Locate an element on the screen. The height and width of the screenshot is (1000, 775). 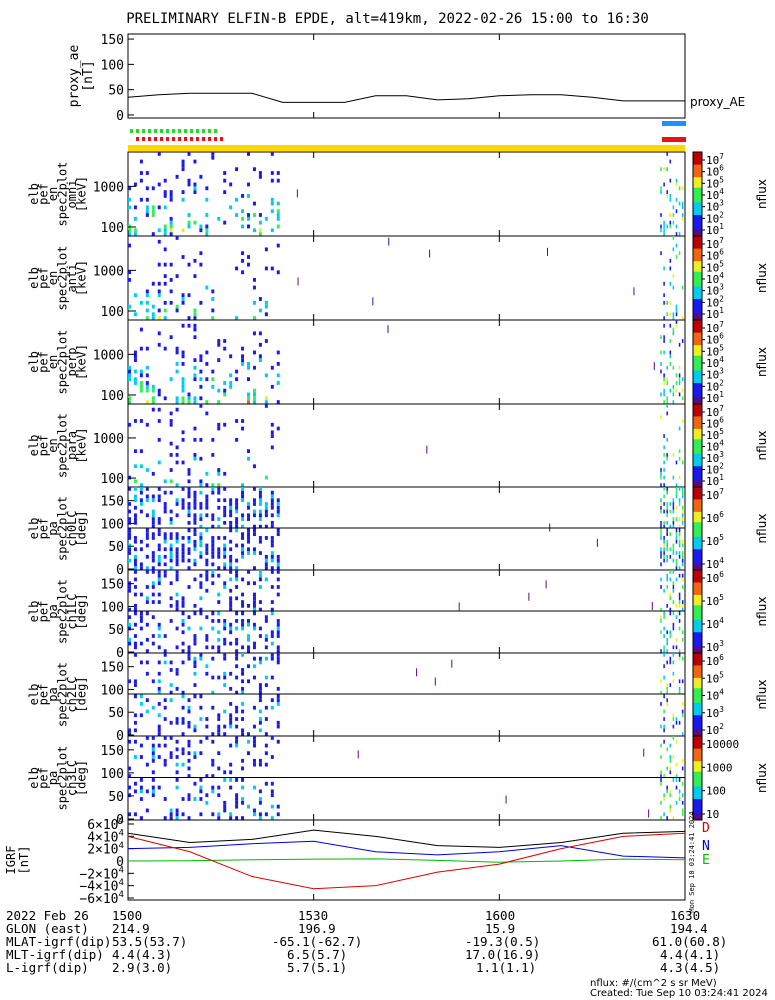
green-flag-dot is located at coordinates (203, 131).